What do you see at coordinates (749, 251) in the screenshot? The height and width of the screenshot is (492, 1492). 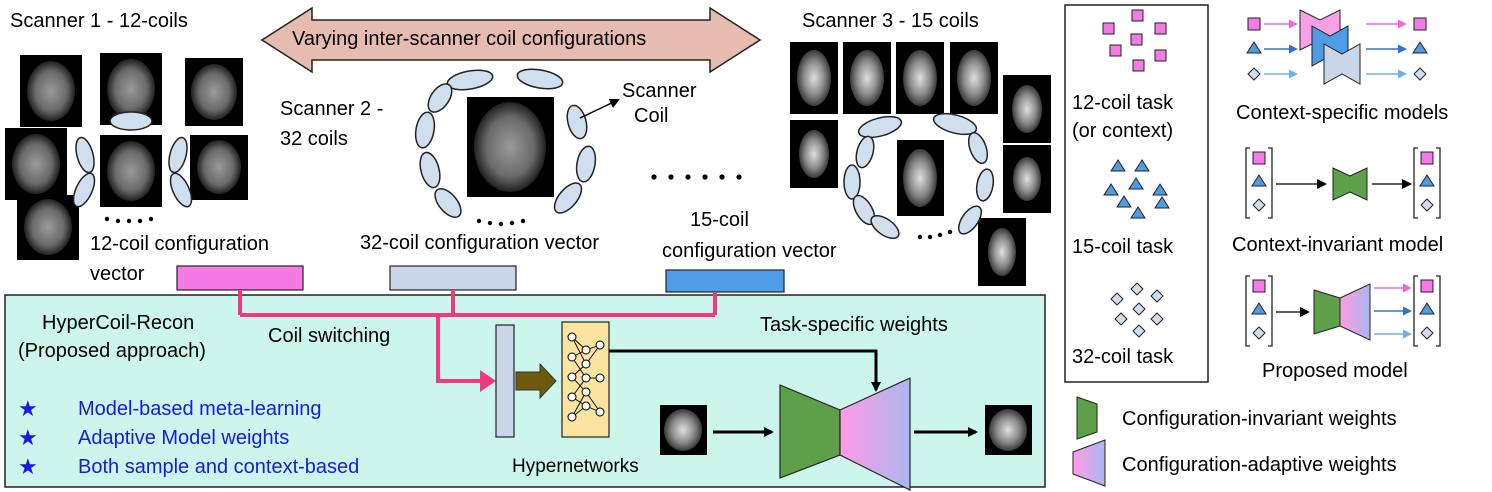 I see `vector15-label-line2: configuration vector` at bounding box center [749, 251].